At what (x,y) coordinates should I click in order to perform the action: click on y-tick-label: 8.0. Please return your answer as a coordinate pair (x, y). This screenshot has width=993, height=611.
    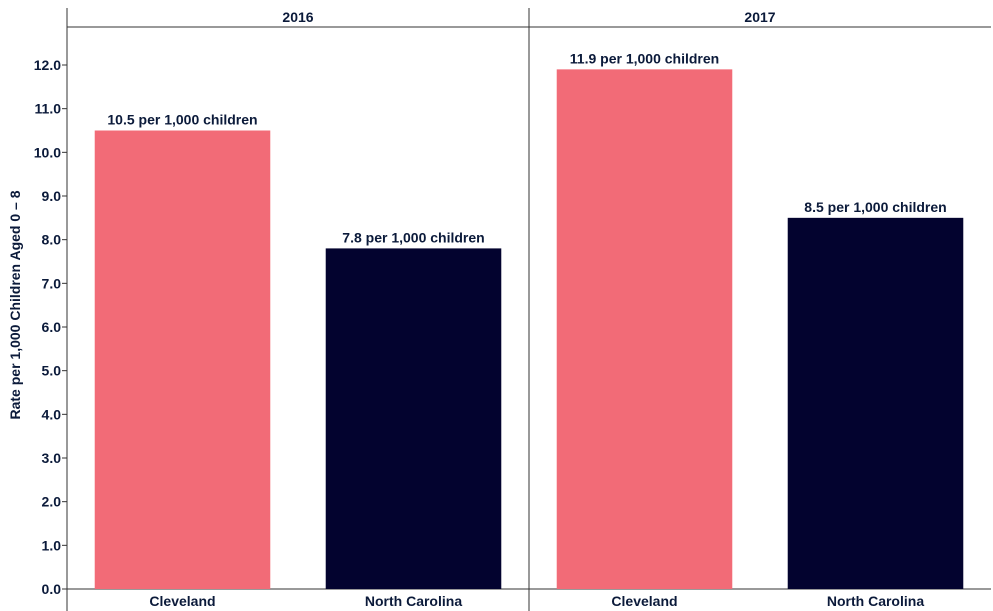
    Looking at the image, I should click on (52, 240).